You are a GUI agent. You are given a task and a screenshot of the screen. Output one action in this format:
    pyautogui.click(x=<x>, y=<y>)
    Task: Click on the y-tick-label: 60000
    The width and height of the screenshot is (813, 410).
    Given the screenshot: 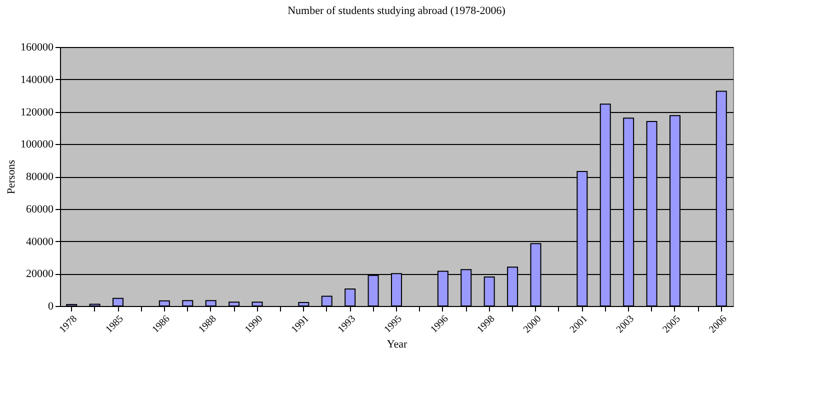 What is the action you would take?
    pyautogui.click(x=40, y=209)
    